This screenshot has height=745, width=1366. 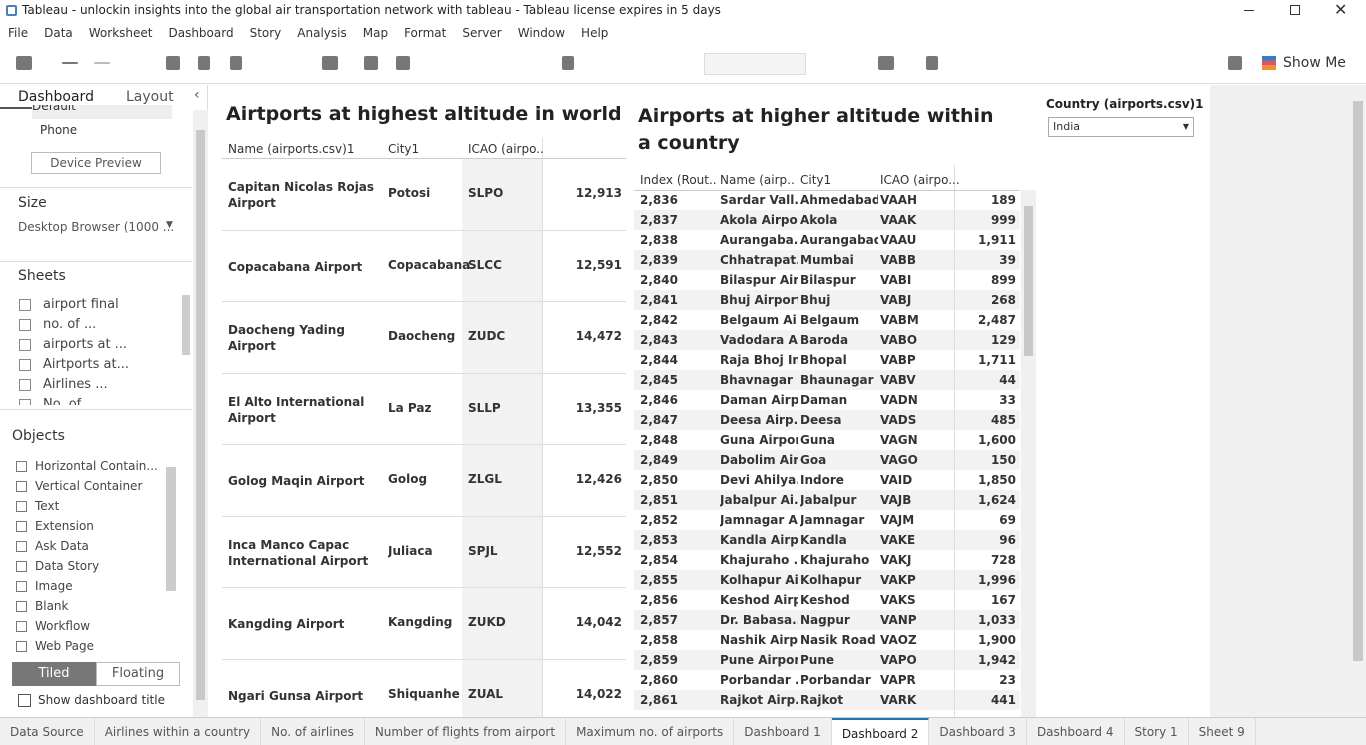 What do you see at coordinates (65, 646) in the screenshot?
I see `object-item: Web Page` at bounding box center [65, 646].